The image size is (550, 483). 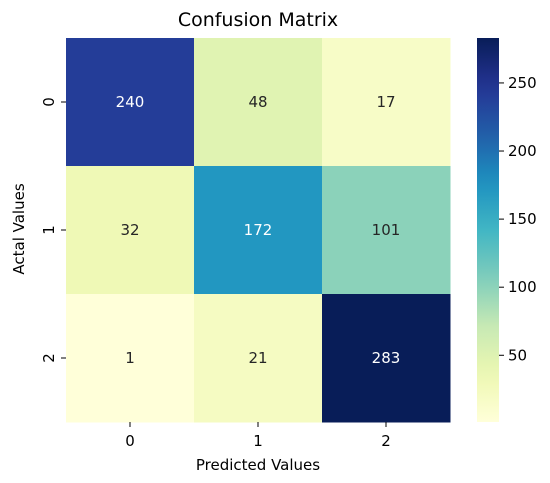 I want to click on y-tick-label: 1, so click(x=49, y=230).